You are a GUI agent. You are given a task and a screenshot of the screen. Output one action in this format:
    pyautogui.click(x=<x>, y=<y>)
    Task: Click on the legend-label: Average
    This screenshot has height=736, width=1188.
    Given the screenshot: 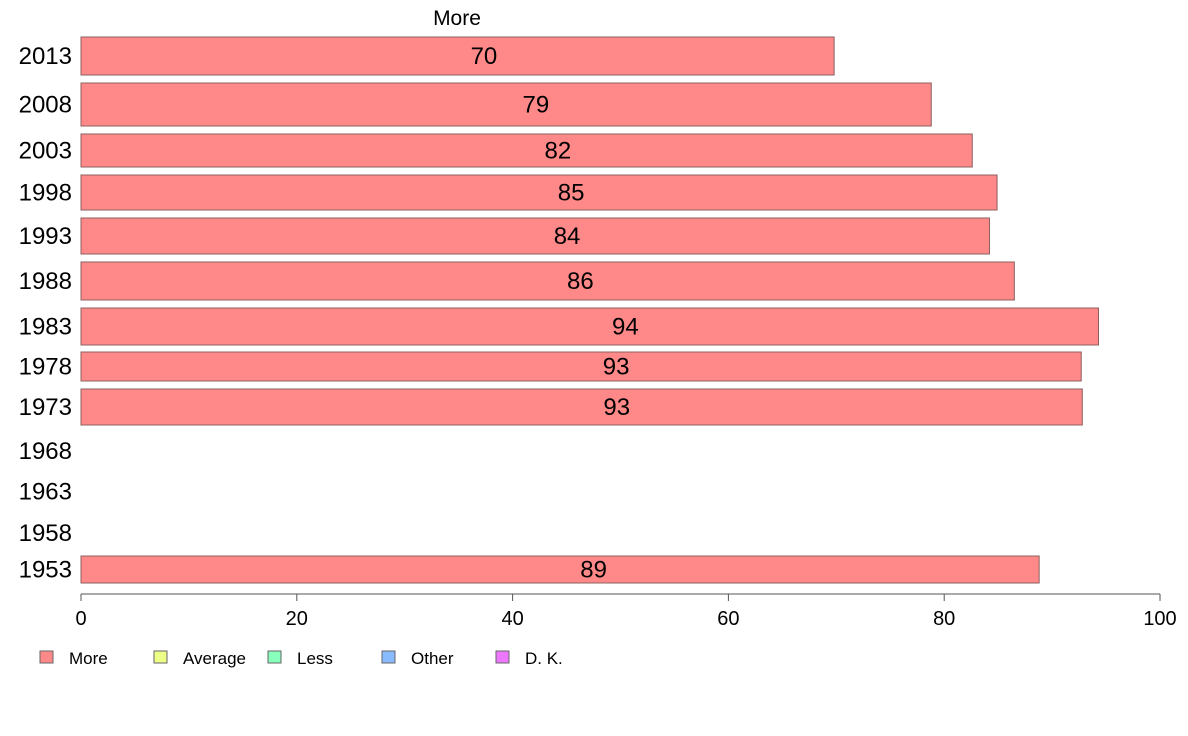 What is the action you would take?
    pyautogui.click(x=214, y=658)
    